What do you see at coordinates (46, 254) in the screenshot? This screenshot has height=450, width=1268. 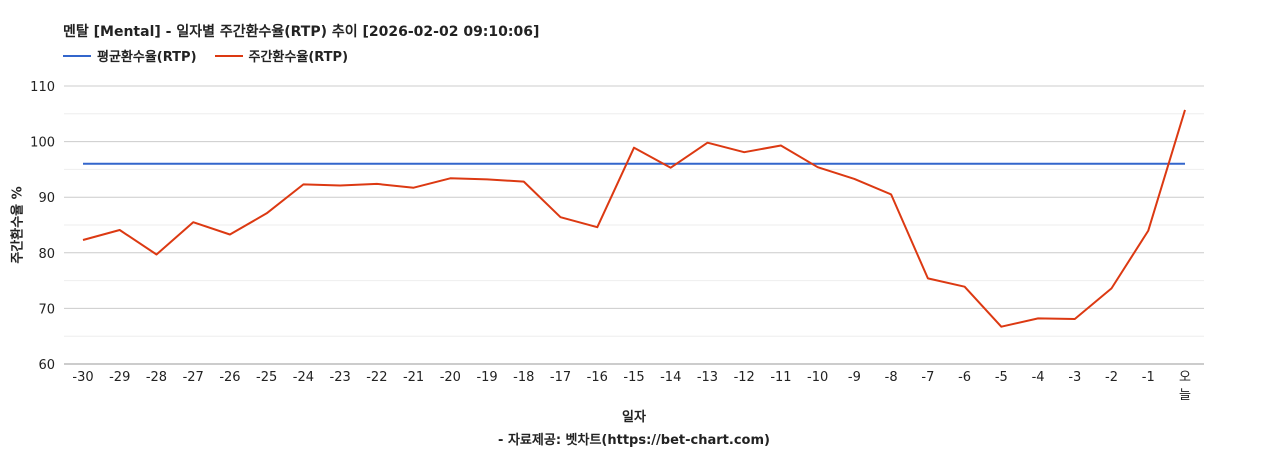 I see `y-tick-label: 80` at bounding box center [46, 254].